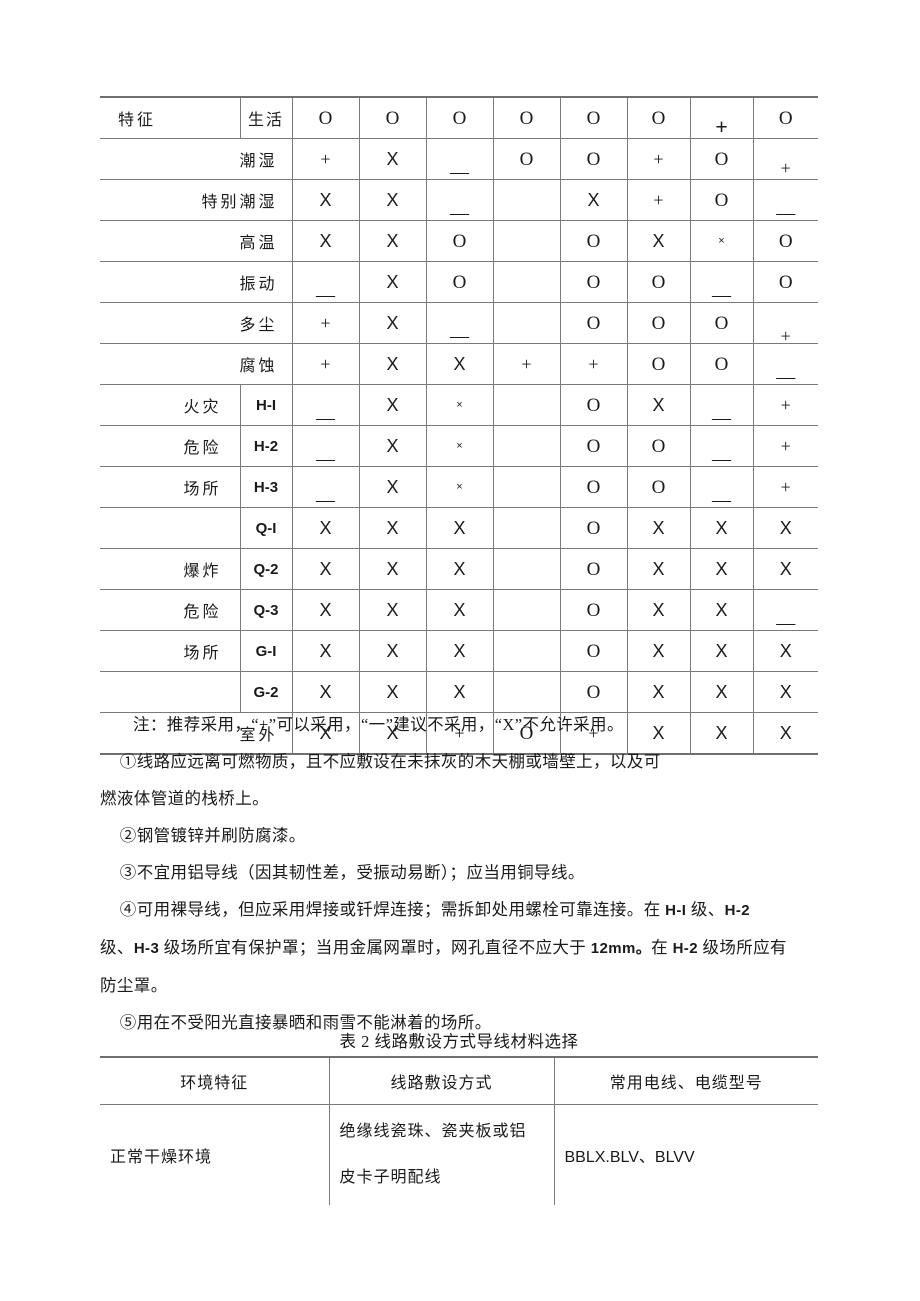 The width and height of the screenshot is (920, 1301). I want to click on row-code-label: 生活, so click(266, 117).